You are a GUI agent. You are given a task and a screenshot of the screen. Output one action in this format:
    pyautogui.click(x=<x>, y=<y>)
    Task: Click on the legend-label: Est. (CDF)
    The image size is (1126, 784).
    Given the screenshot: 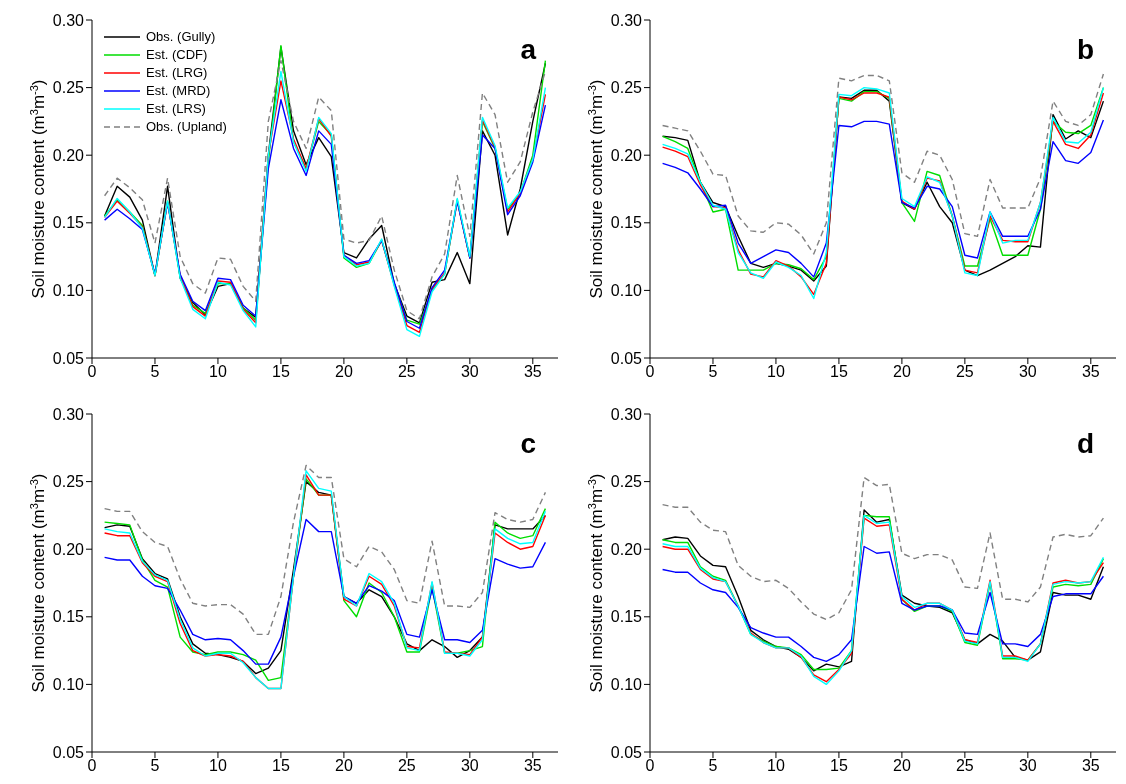 What is the action you would take?
    pyautogui.click(x=177, y=55)
    